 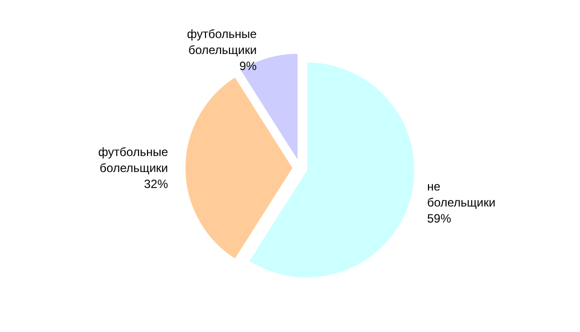 What do you see at coordinates (156, 184) in the screenshot?
I see `data-label: 32%` at bounding box center [156, 184].